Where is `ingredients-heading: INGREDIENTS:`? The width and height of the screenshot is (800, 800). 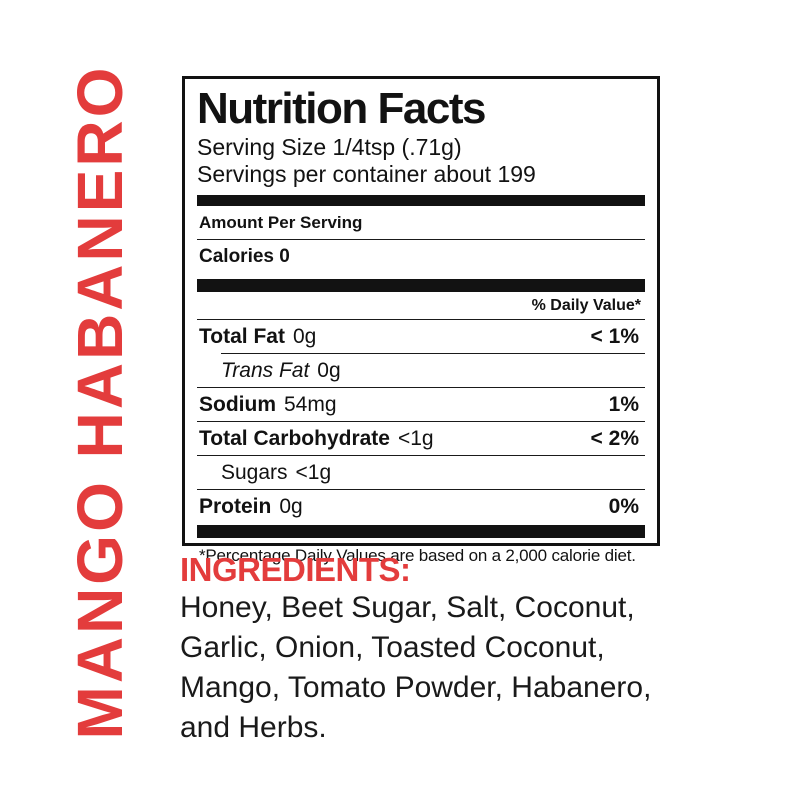 ingredients-heading: INGREDIENTS: is located at coordinates (295, 569).